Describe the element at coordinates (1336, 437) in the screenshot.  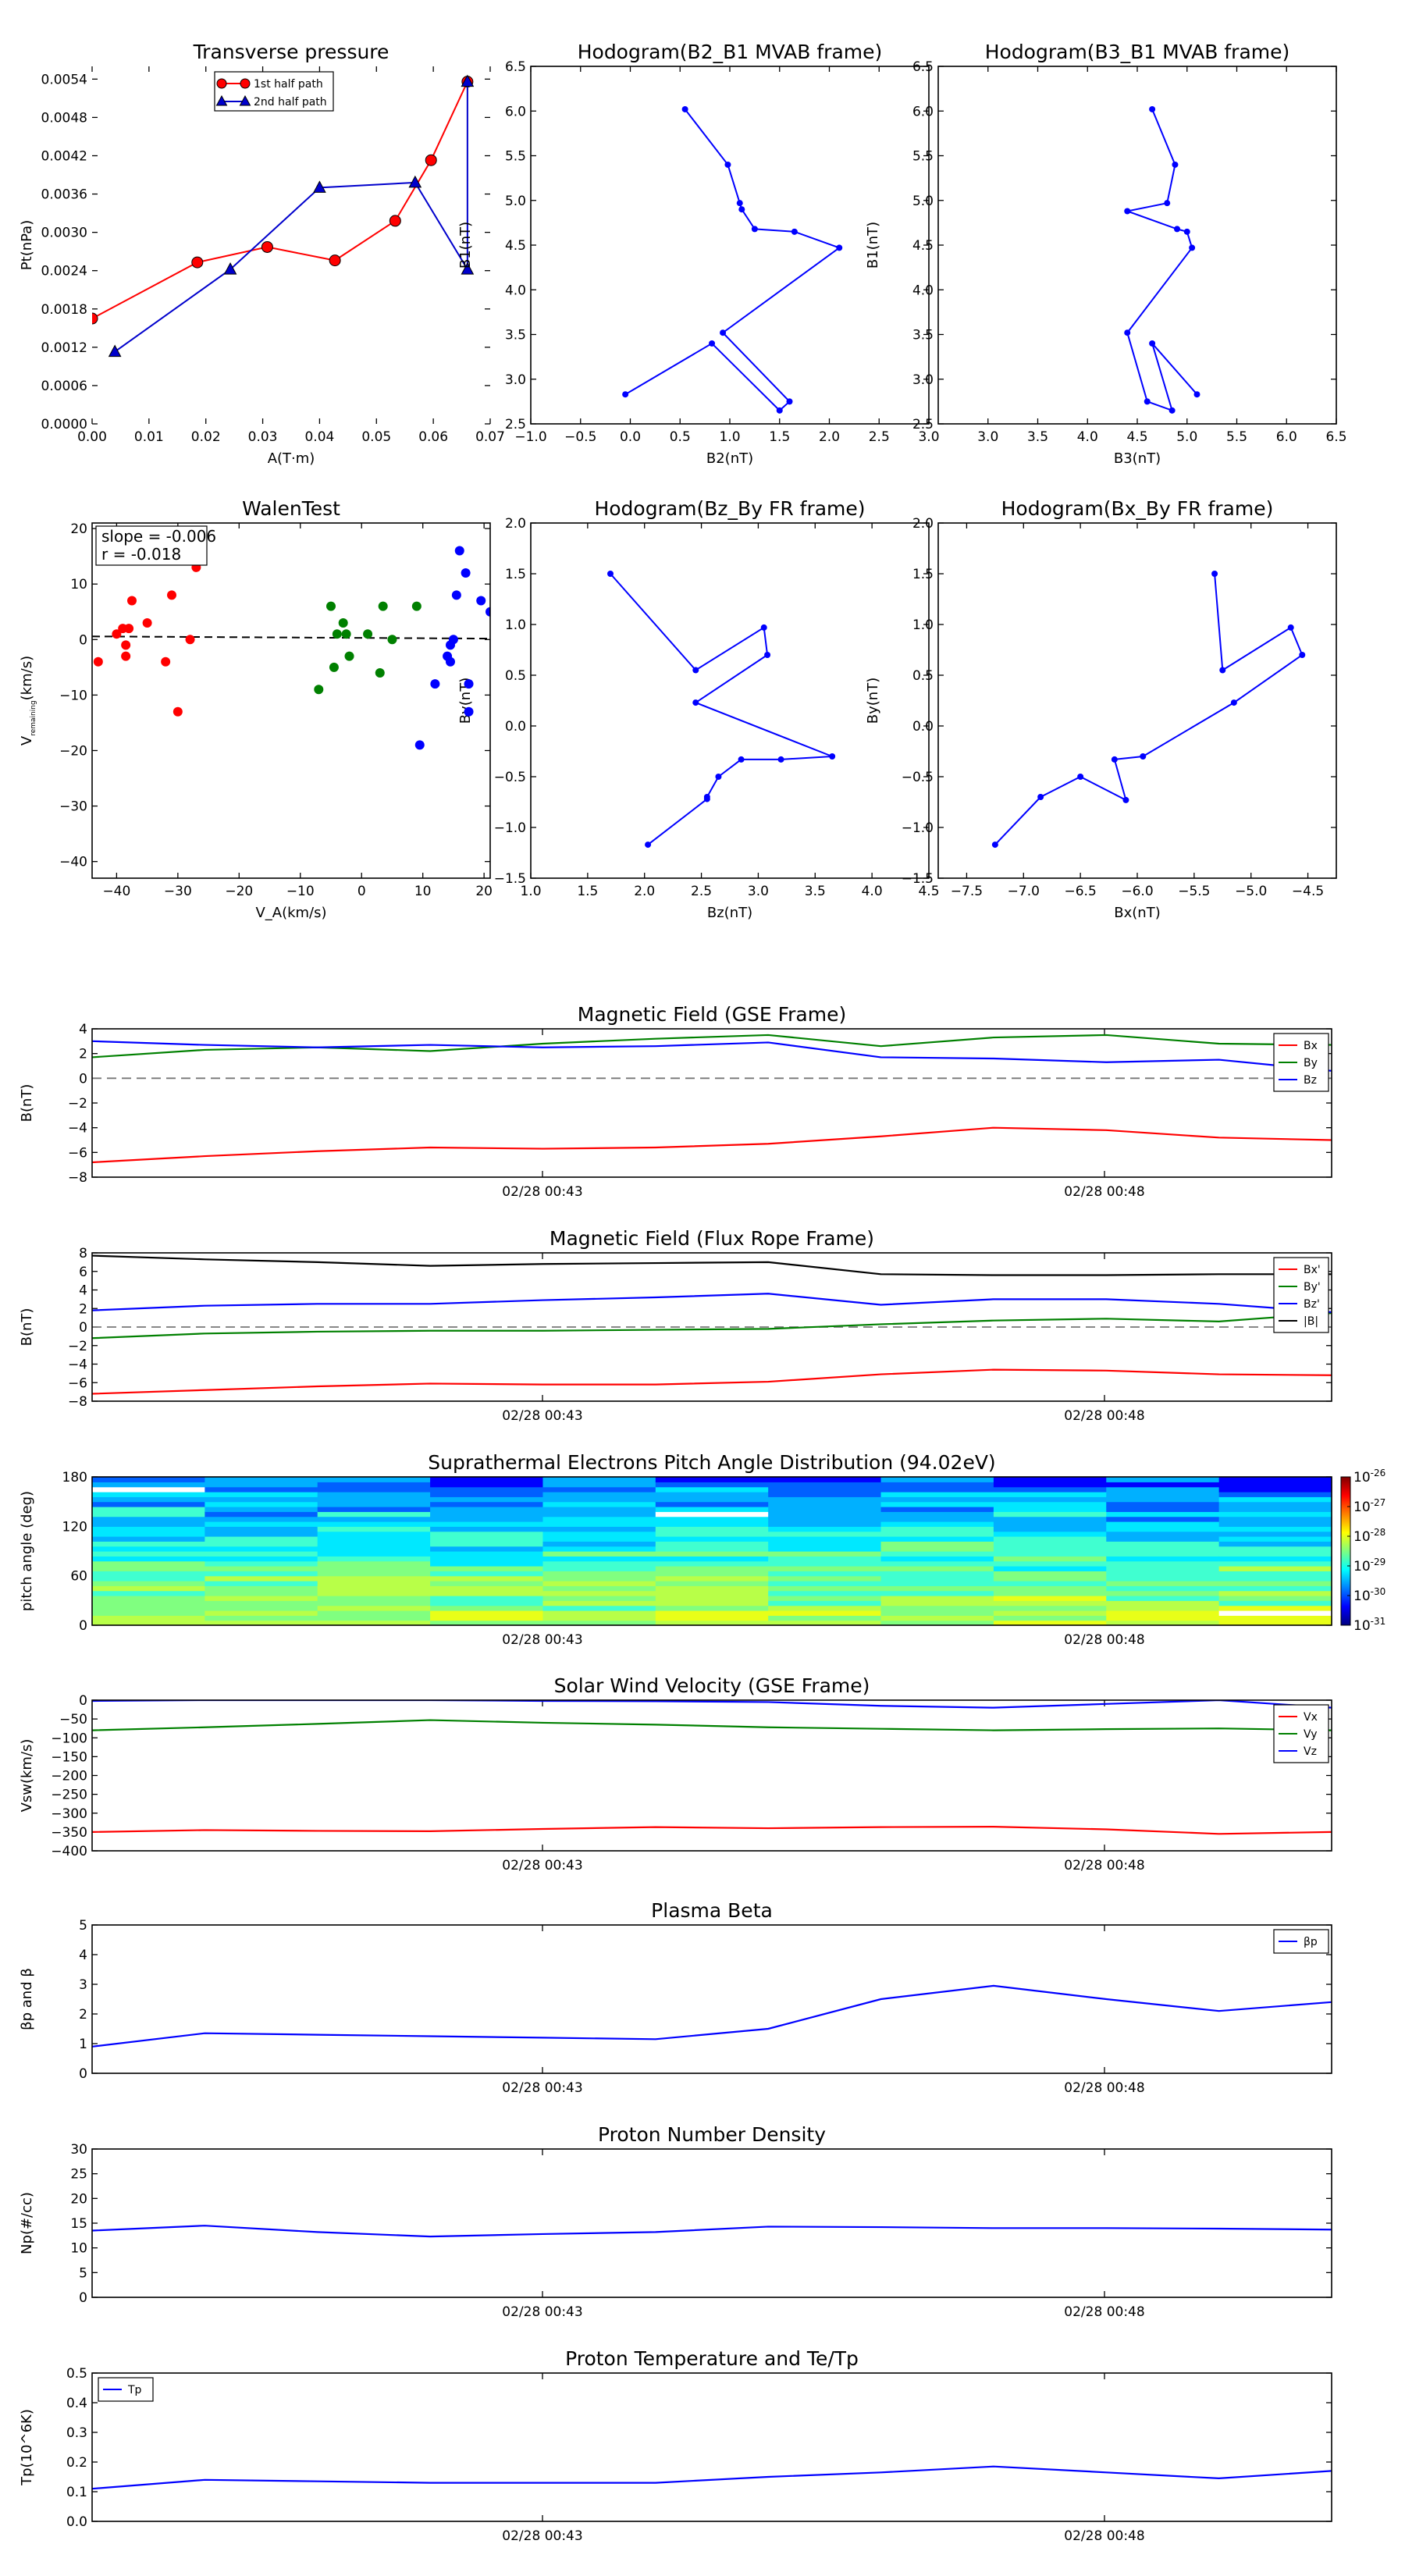
I see `x-tick-label: 6.5` at that location.